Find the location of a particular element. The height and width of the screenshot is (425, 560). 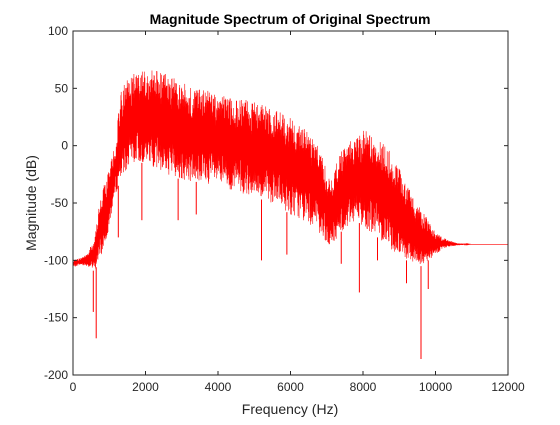

y-tick-label: -200 is located at coordinates (56, 375).